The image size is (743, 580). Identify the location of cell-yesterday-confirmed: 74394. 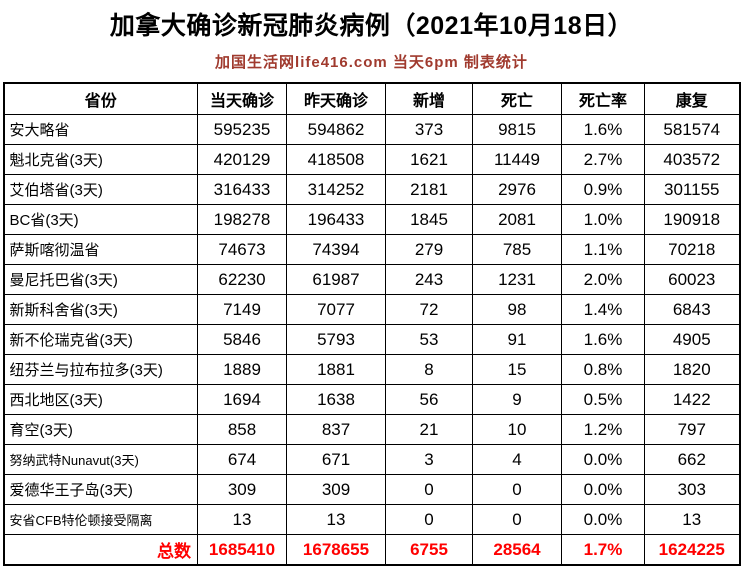
(336, 249).